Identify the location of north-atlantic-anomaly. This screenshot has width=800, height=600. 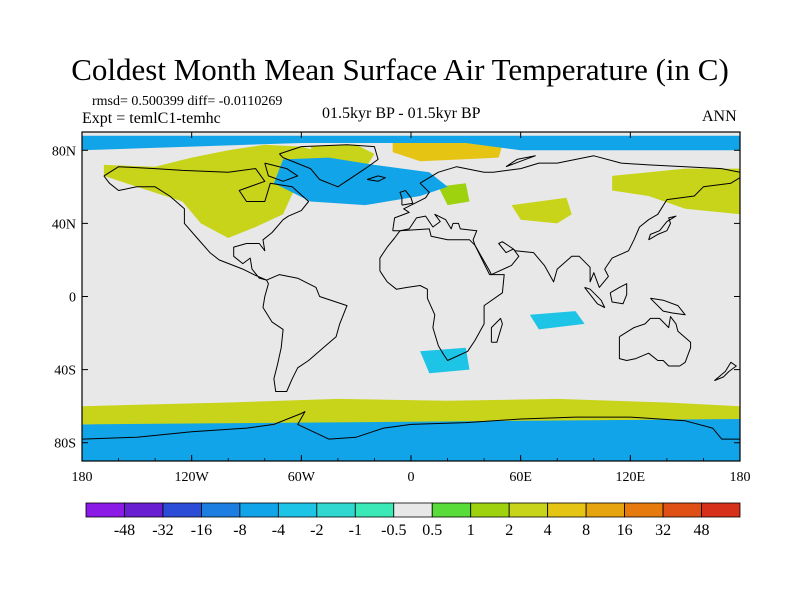
(360, 181).